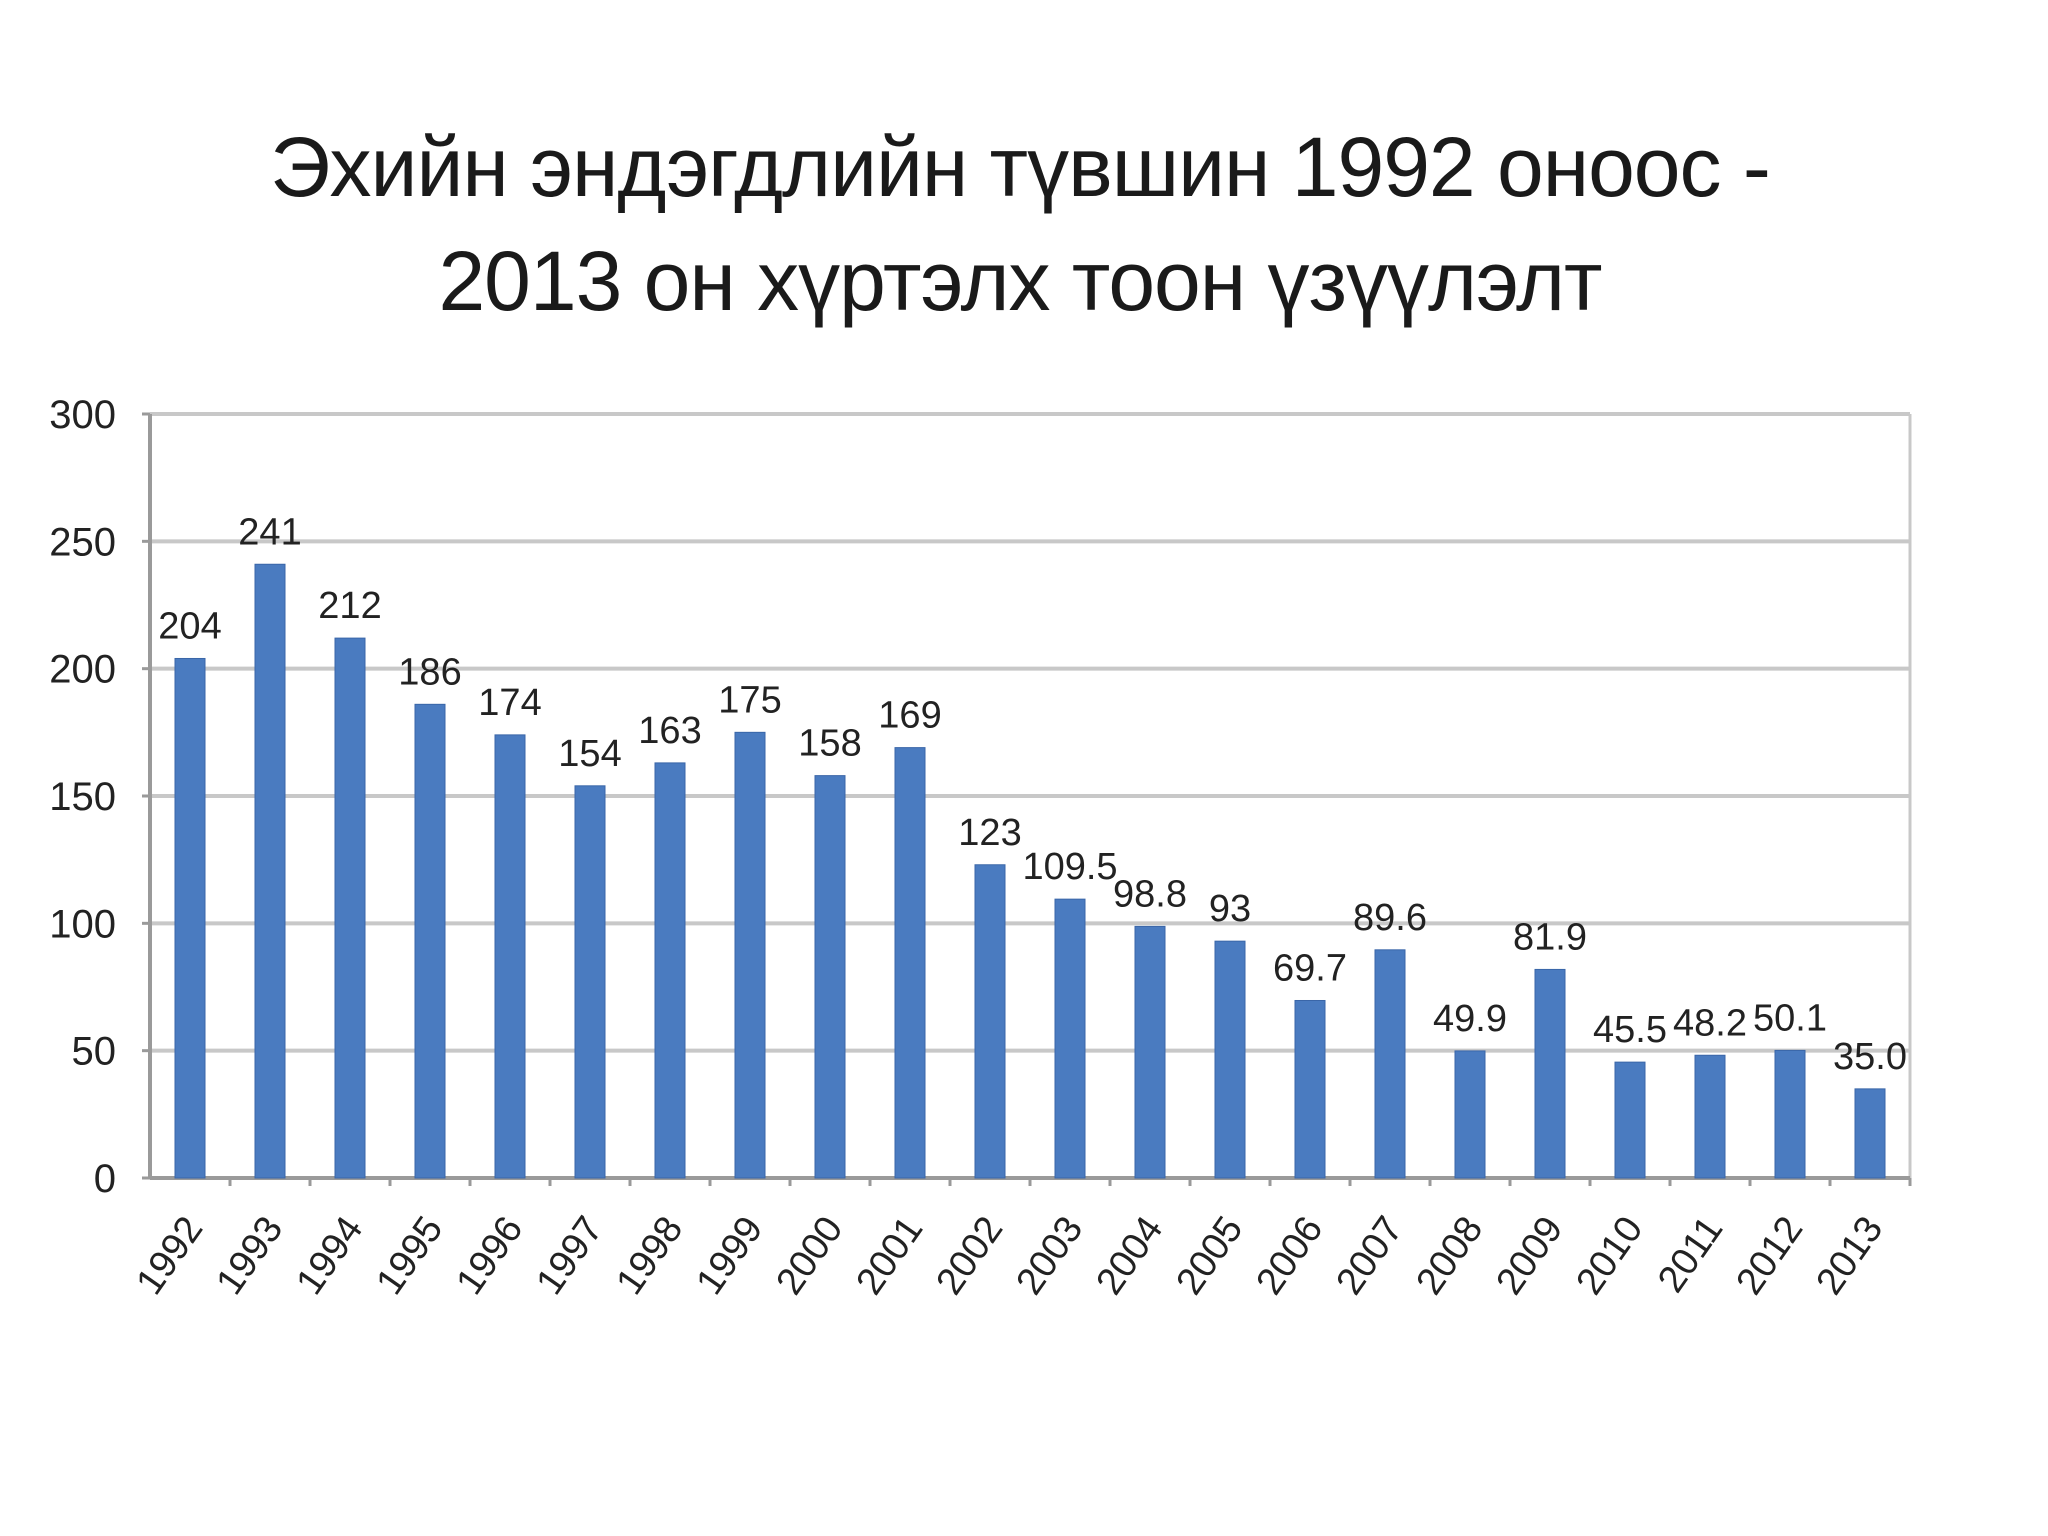 This screenshot has height=1536, width=2048. What do you see at coordinates (82, 924) in the screenshot?
I see `y-tick-label-100: 100` at bounding box center [82, 924].